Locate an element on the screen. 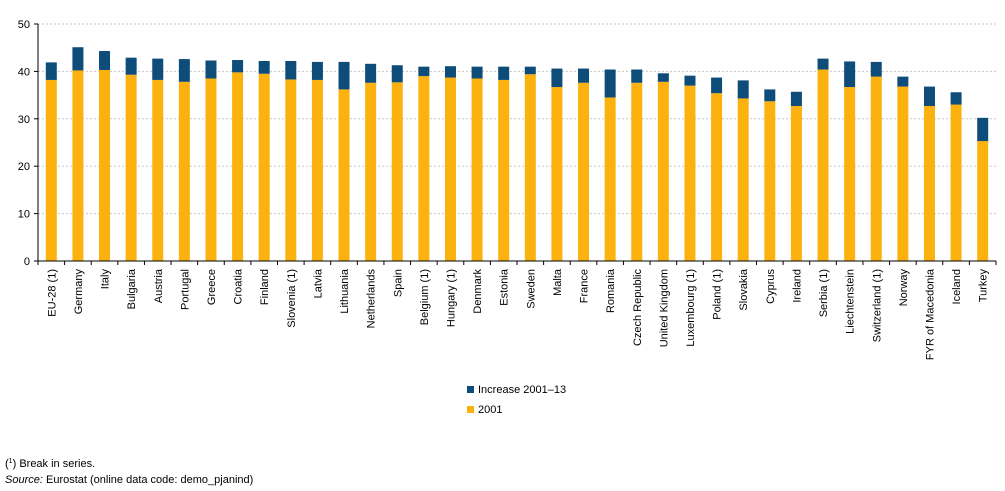 This screenshot has width=1005, height=491. x-tick-label: Poland (1) is located at coordinates (718, 294).